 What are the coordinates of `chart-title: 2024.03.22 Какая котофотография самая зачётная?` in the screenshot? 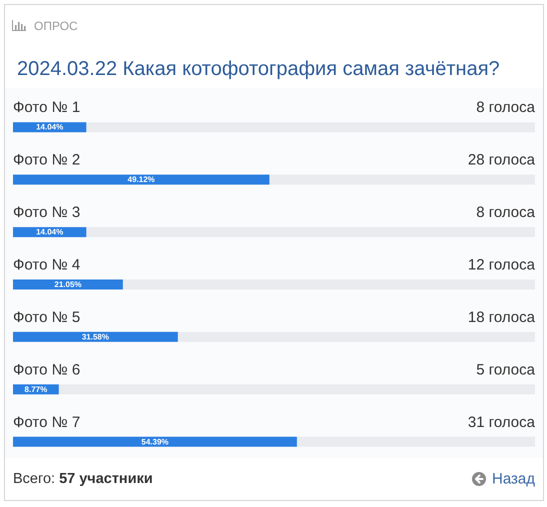 It's located at (258, 69).